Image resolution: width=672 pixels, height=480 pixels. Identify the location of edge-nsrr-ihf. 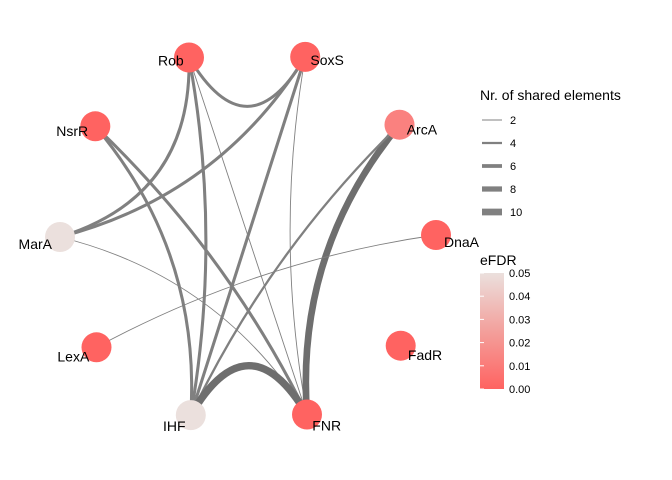
(143, 270).